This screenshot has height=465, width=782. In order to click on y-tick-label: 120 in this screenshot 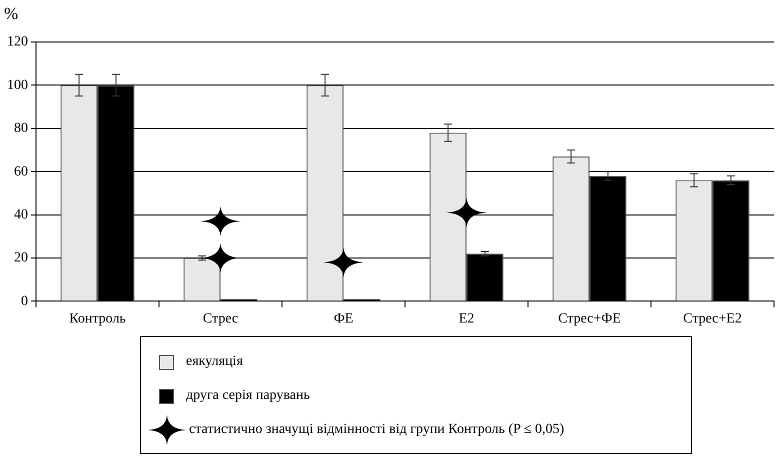, I will do `click(17, 42)`.